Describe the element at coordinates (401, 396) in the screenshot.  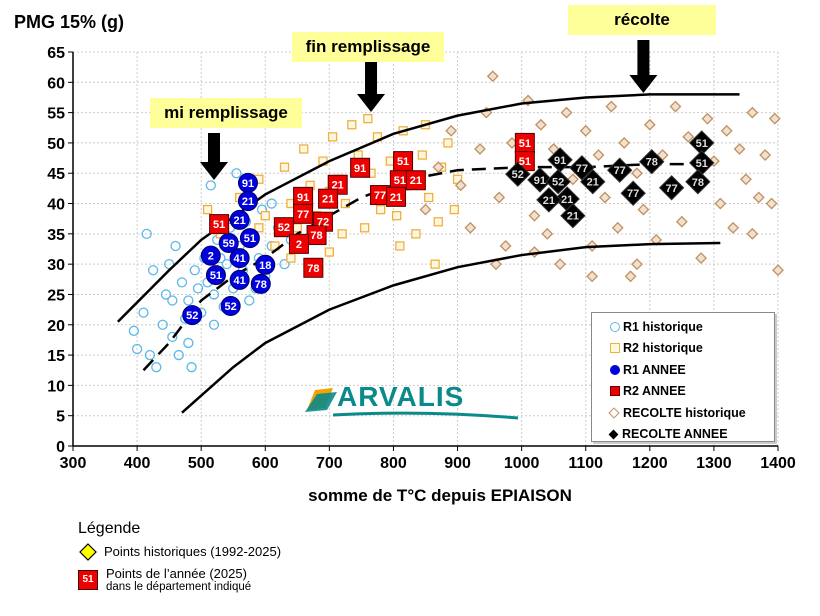
I see `logo-text: ARVALIS` at that location.